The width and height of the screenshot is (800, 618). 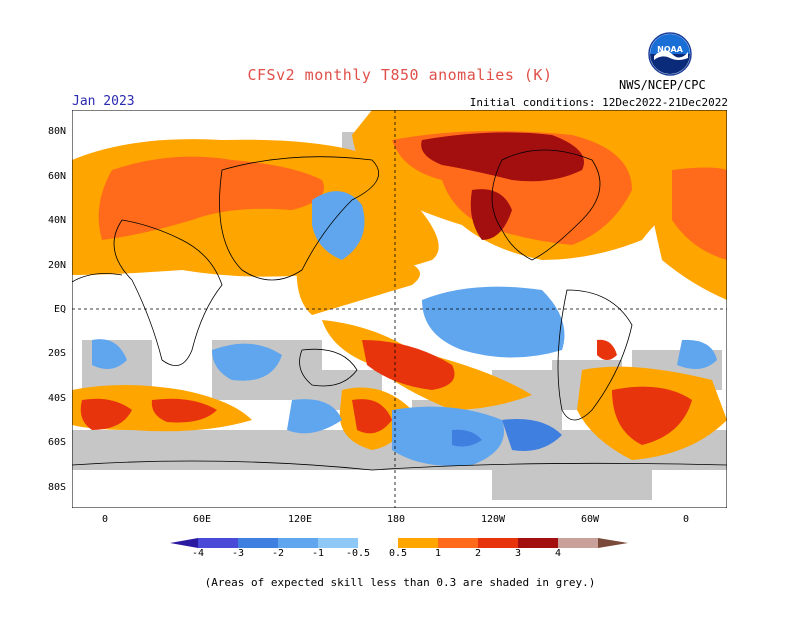 I want to click on colorbar-arrow-left, so click(x=184, y=543).